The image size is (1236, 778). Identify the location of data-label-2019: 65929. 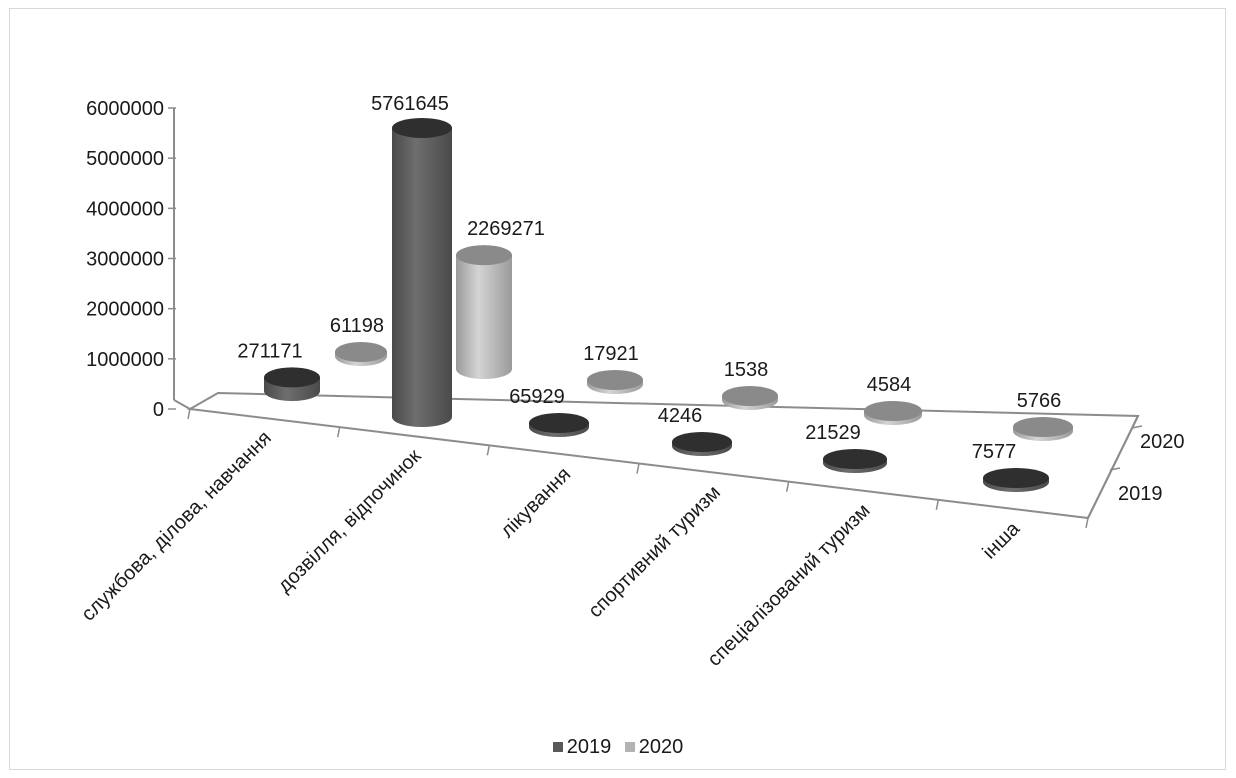
(537, 397).